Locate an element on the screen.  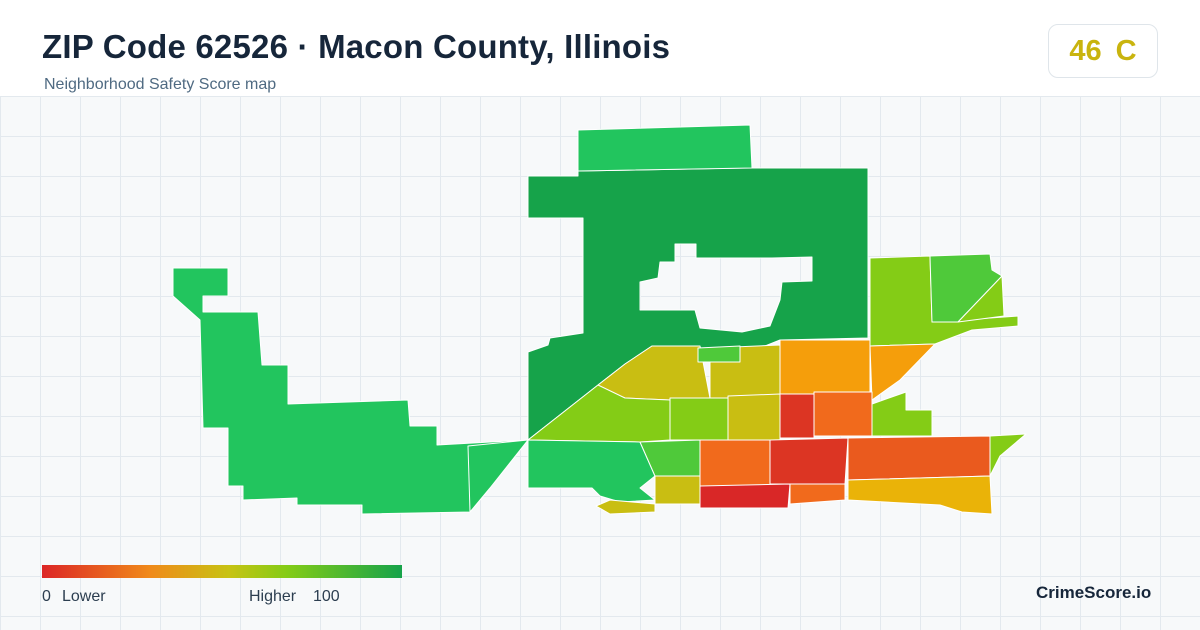
brand-logo-text: CrimeScore.io is located at coordinates (1093, 593).